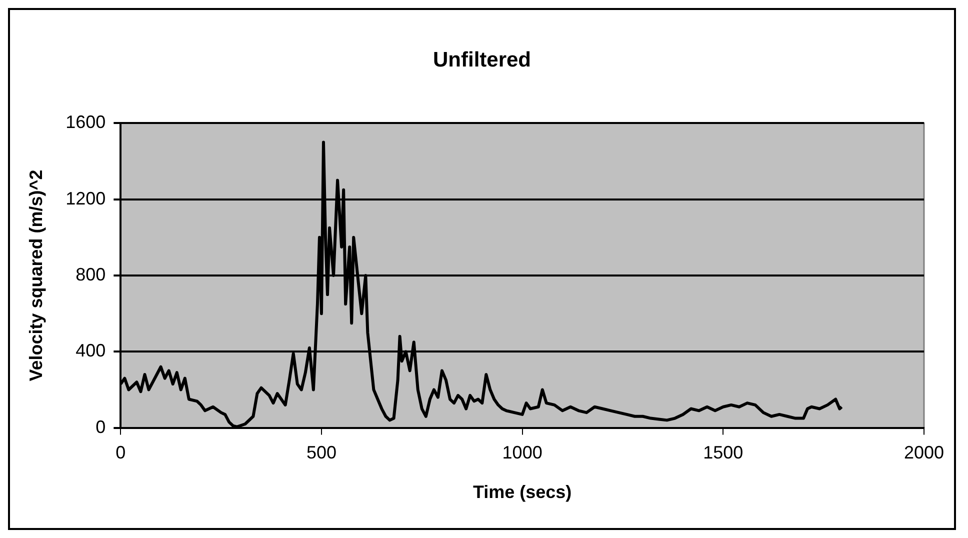  What do you see at coordinates (924, 452) in the screenshot?
I see `x-tick-label: 2000` at bounding box center [924, 452].